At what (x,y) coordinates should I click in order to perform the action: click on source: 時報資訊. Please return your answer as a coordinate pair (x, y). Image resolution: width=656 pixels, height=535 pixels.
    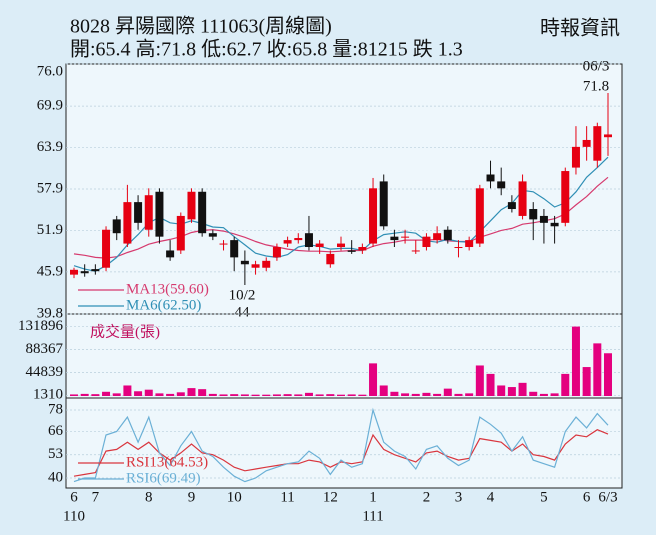
    Looking at the image, I should click on (580, 28).